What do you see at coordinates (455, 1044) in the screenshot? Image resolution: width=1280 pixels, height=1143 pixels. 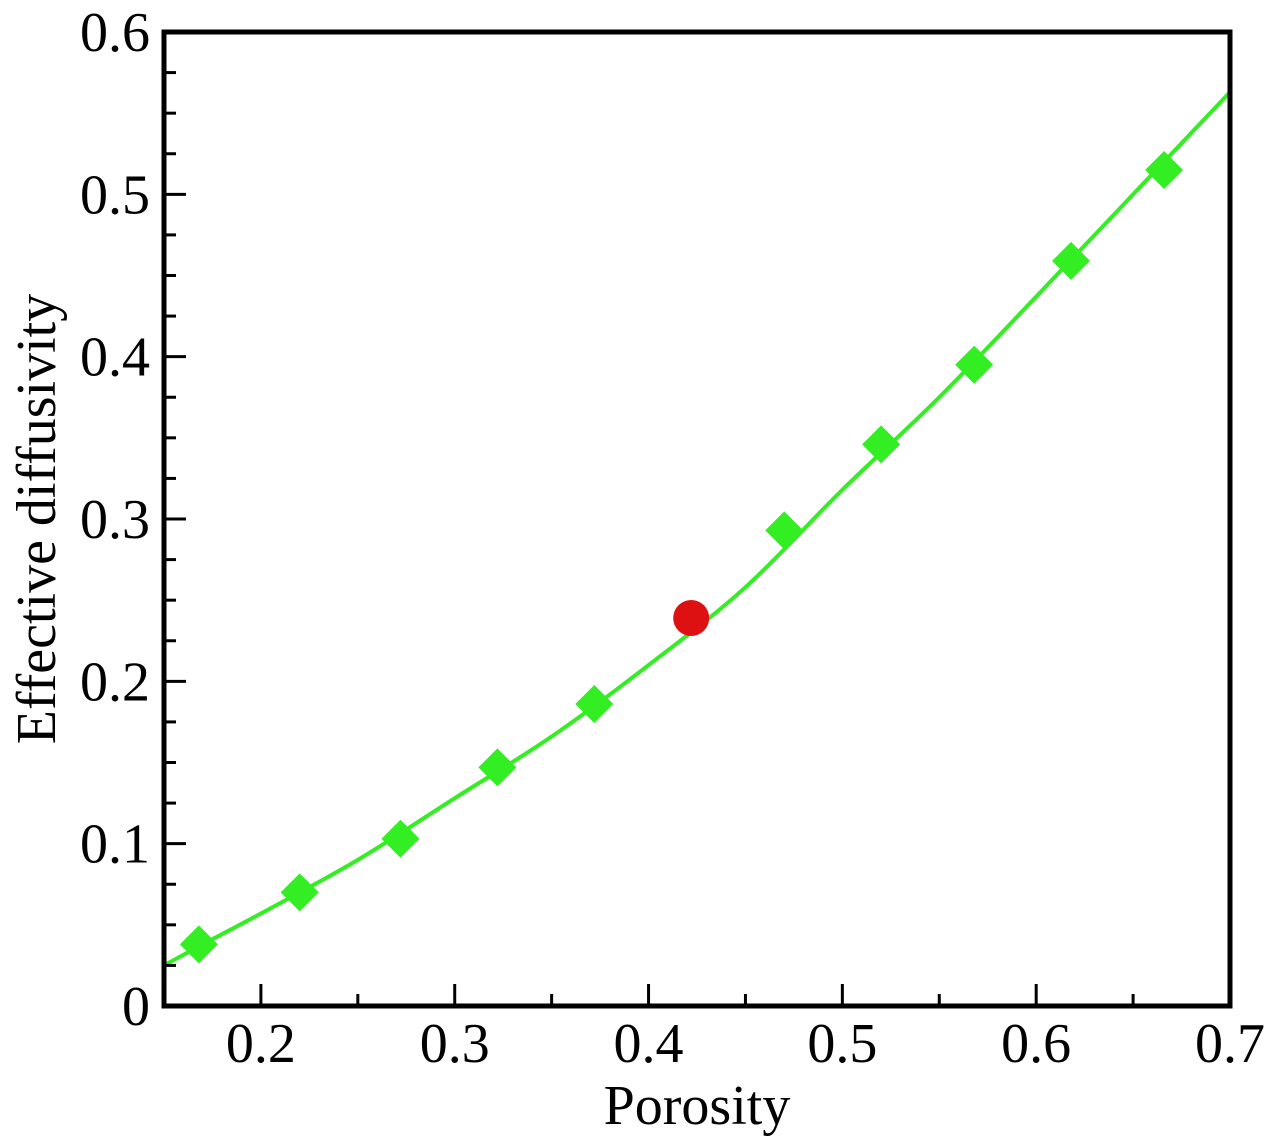 I see `x-tick-label: 0.3` at bounding box center [455, 1044].